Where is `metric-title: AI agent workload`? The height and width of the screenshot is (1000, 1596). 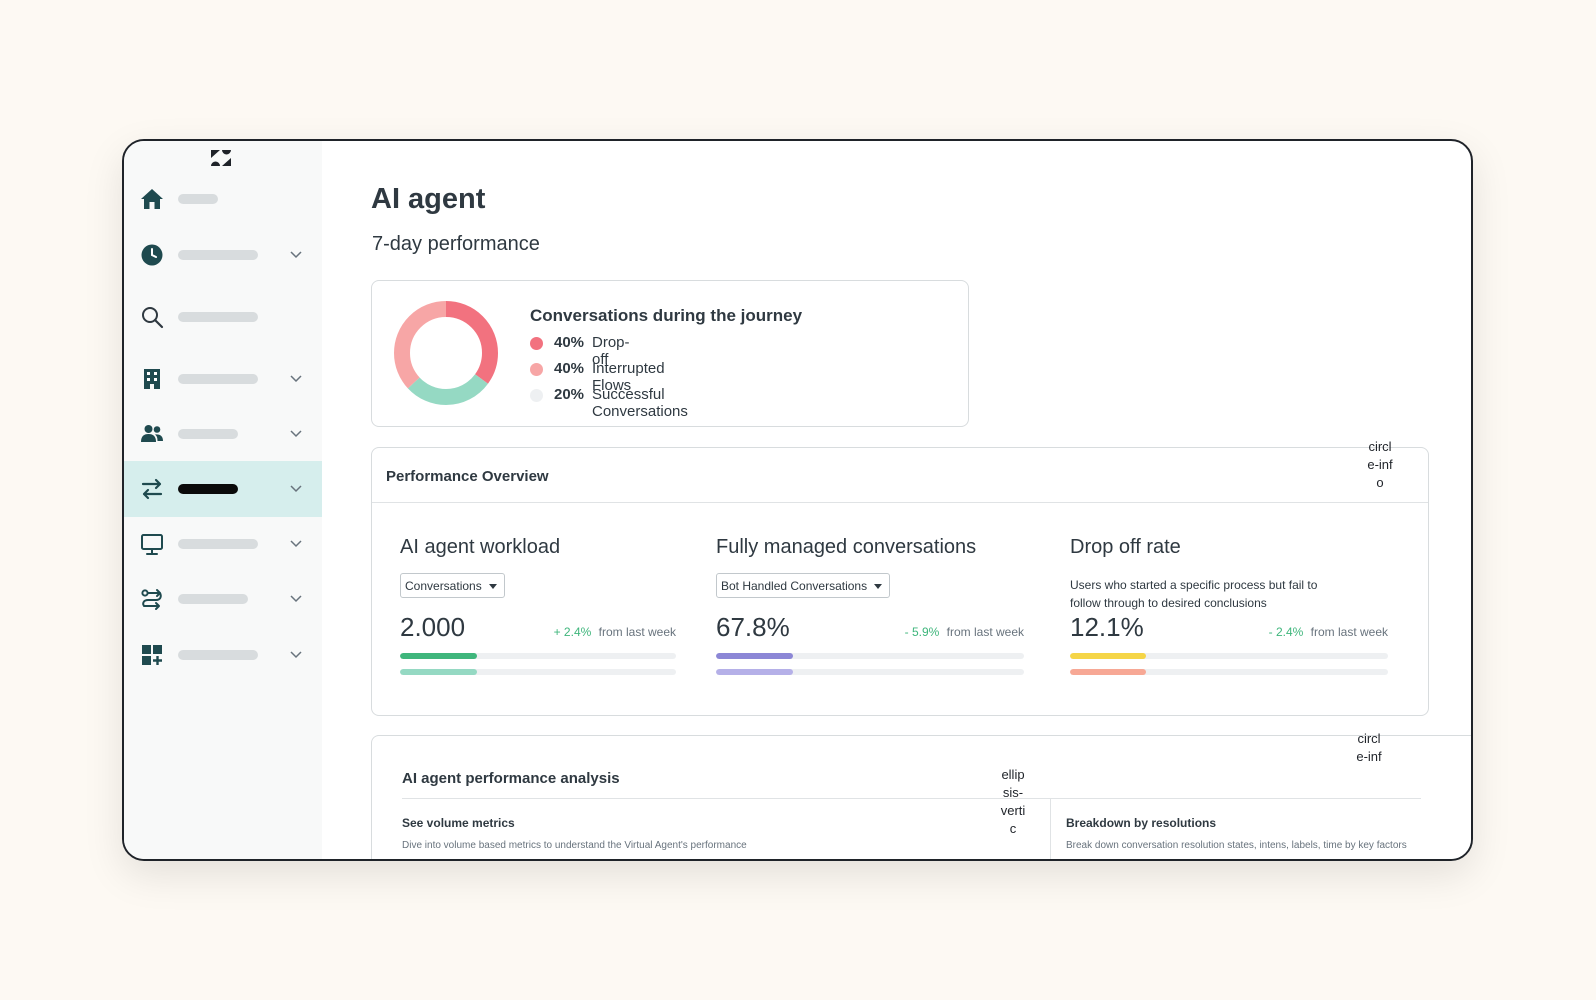 metric-title: AI agent workload is located at coordinates (480, 547).